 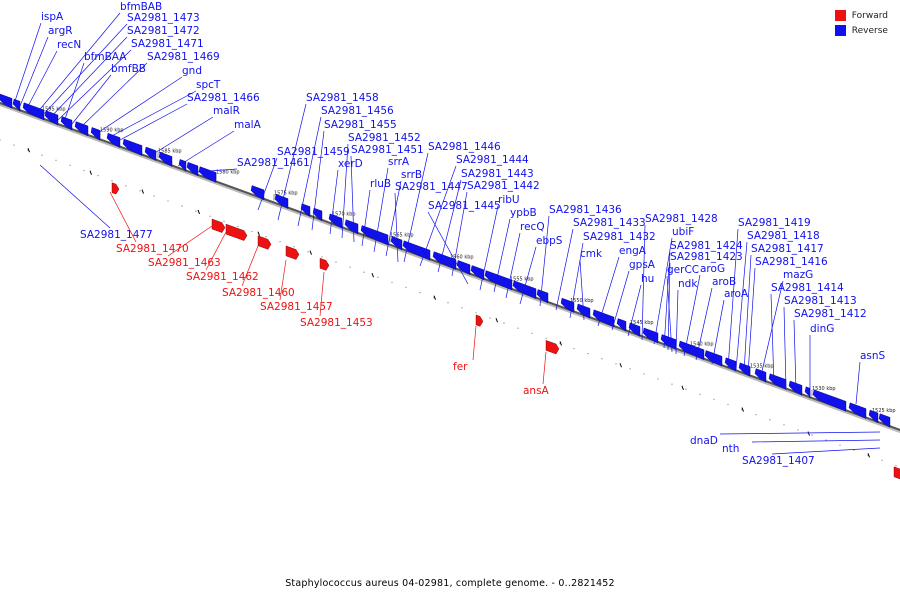 What do you see at coordinates (787, 249) in the screenshot?
I see `gene-label-sa2981-1417: SA2981_1417` at bounding box center [787, 249].